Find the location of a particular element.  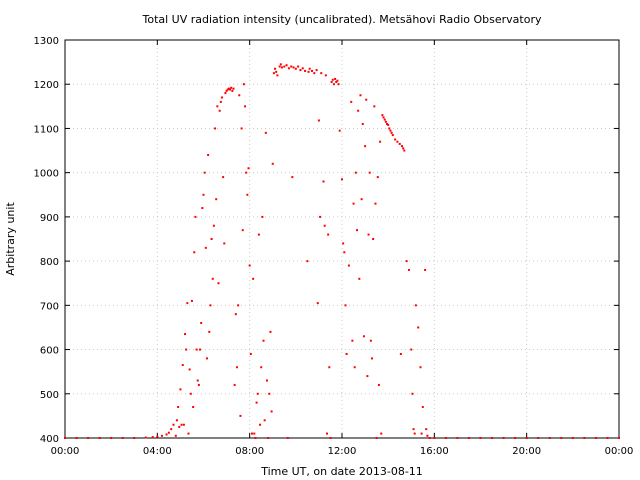

y-tick-label: 500 is located at coordinates (49, 395).